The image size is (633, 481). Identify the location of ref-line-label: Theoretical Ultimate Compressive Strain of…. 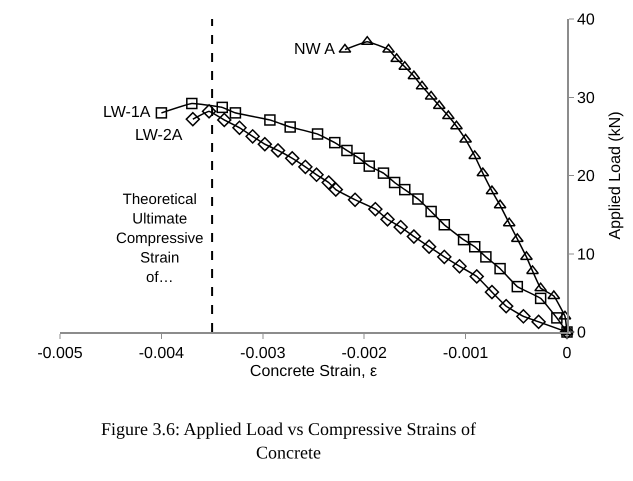
(160, 238).